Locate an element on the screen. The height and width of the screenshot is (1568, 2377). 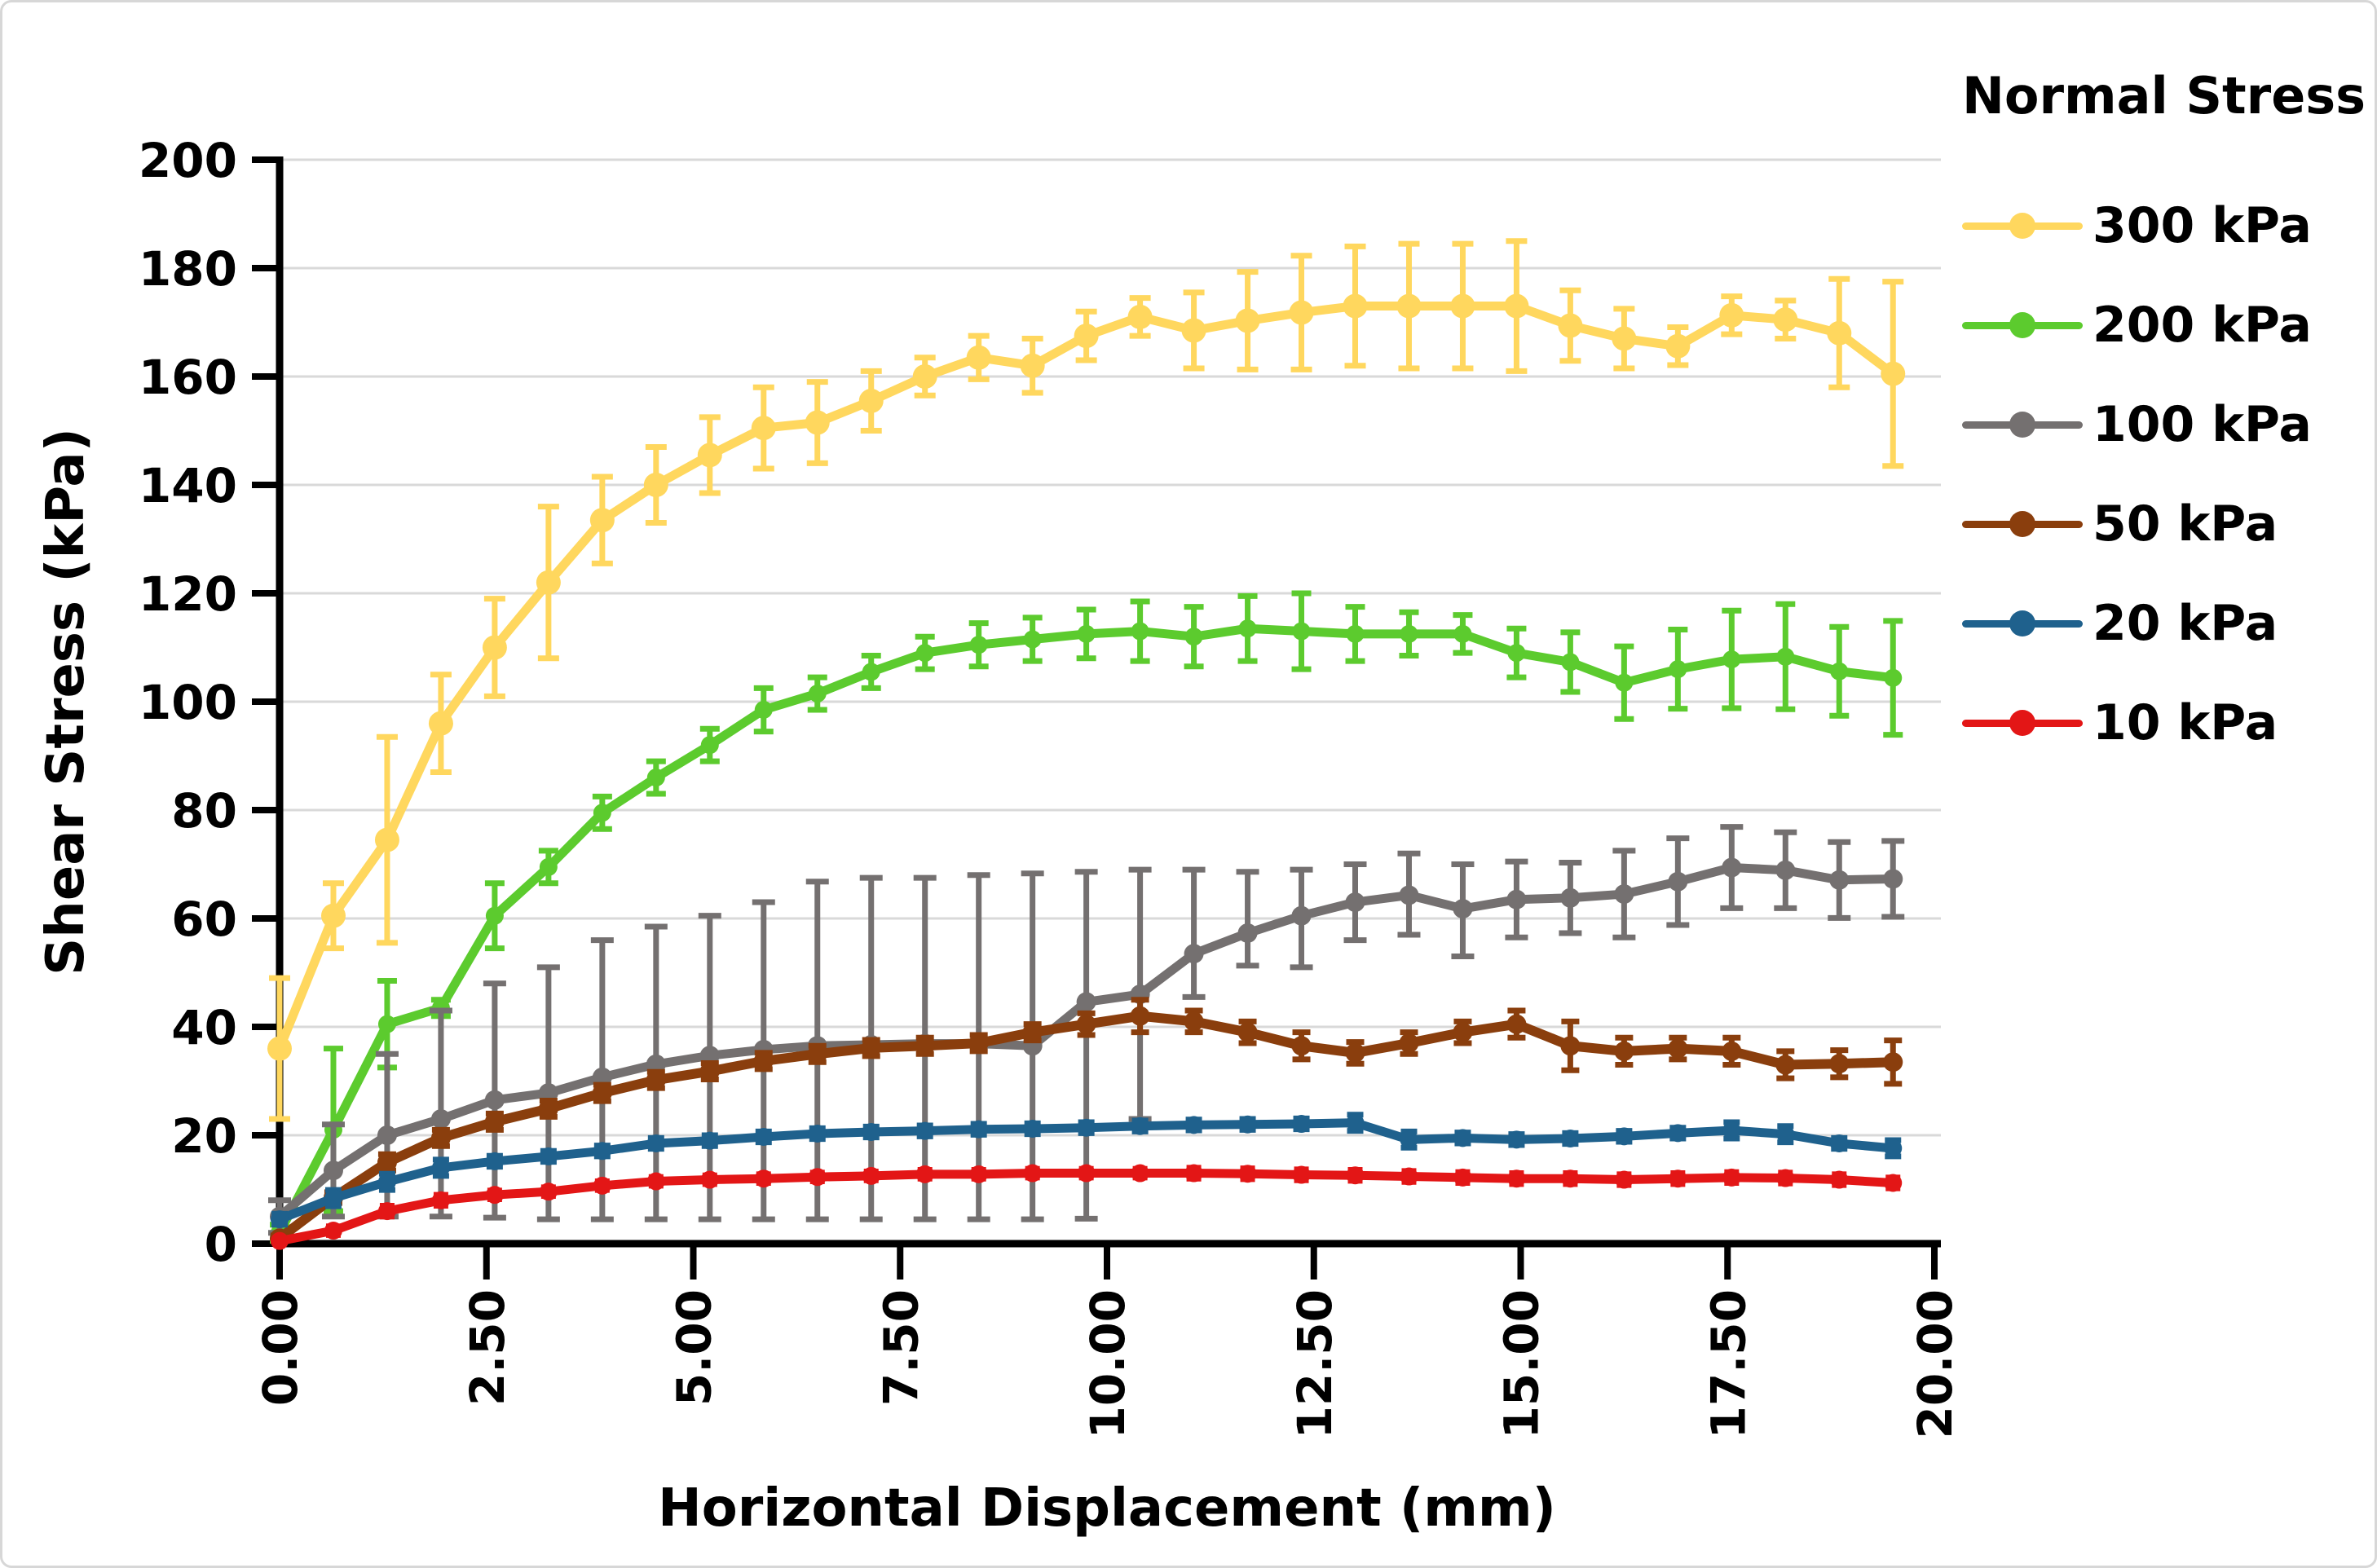
y-tick-label: 120 is located at coordinates (188, 594).